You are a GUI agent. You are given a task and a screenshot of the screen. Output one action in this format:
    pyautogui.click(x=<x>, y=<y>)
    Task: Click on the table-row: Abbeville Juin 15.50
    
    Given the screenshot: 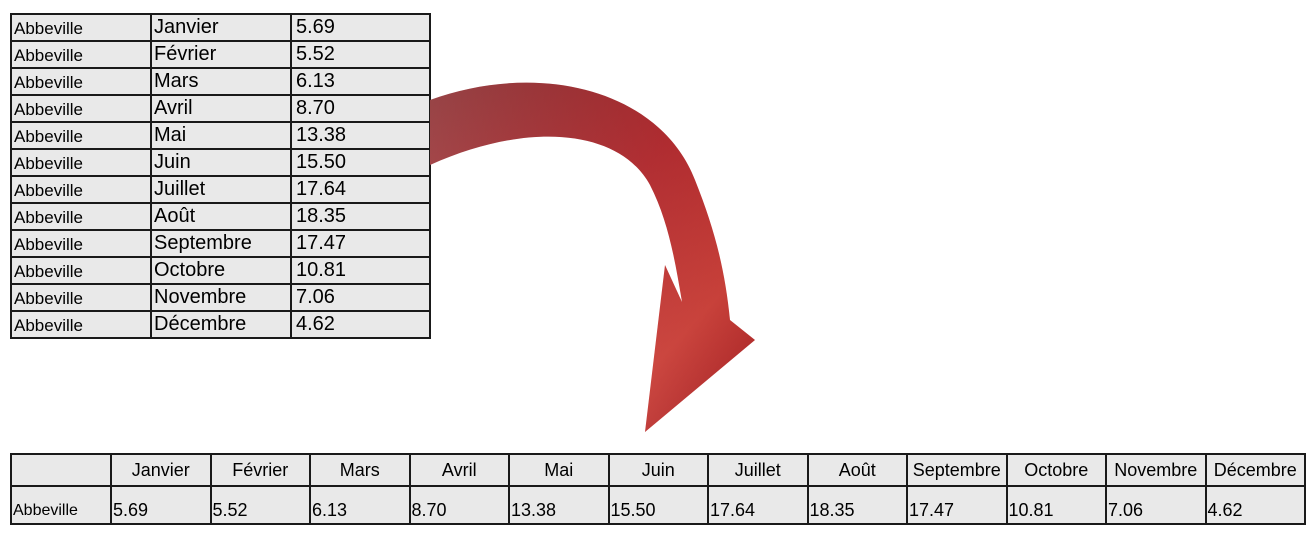 What is the action you would take?
    pyautogui.click(x=220, y=162)
    